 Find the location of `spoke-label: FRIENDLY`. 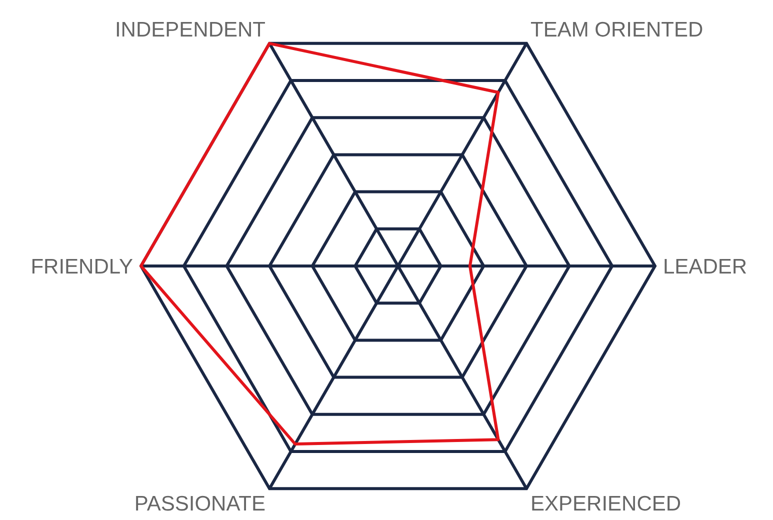

spoke-label: FRIENDLY is located at coordinates (81, 266).